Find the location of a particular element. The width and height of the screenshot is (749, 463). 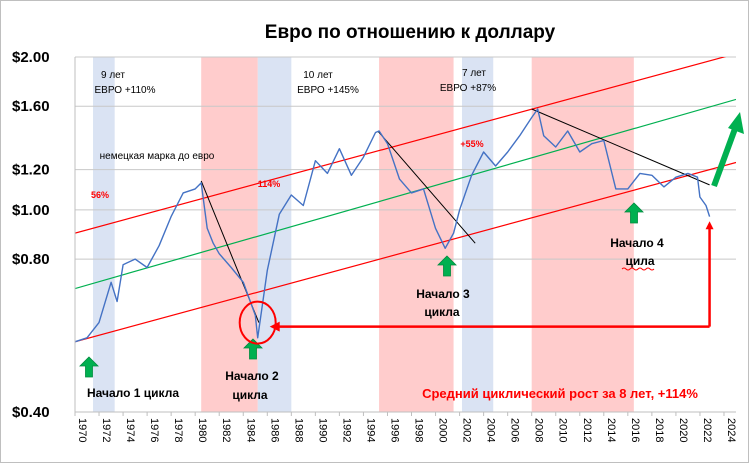

start4-label-line2: цила is located at coordinates (639, 261).